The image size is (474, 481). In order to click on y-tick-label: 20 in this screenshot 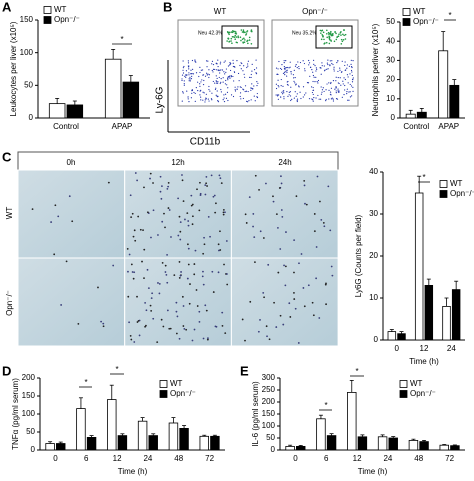, I will do `click(373, 255)`.